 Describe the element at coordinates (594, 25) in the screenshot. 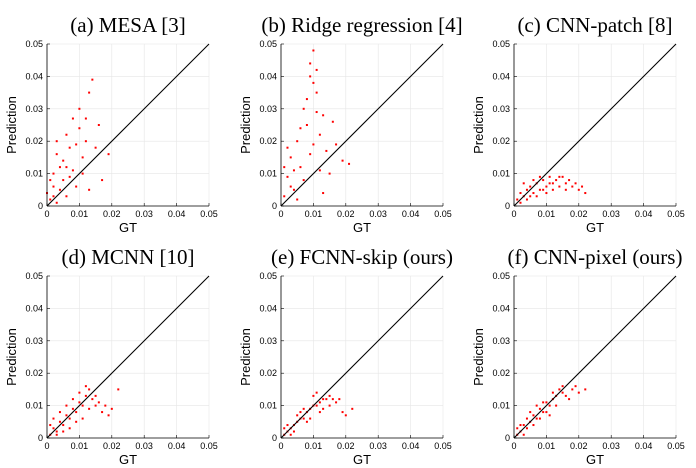

I see `chart-title: (c) CNN-patch [8]` at that location.